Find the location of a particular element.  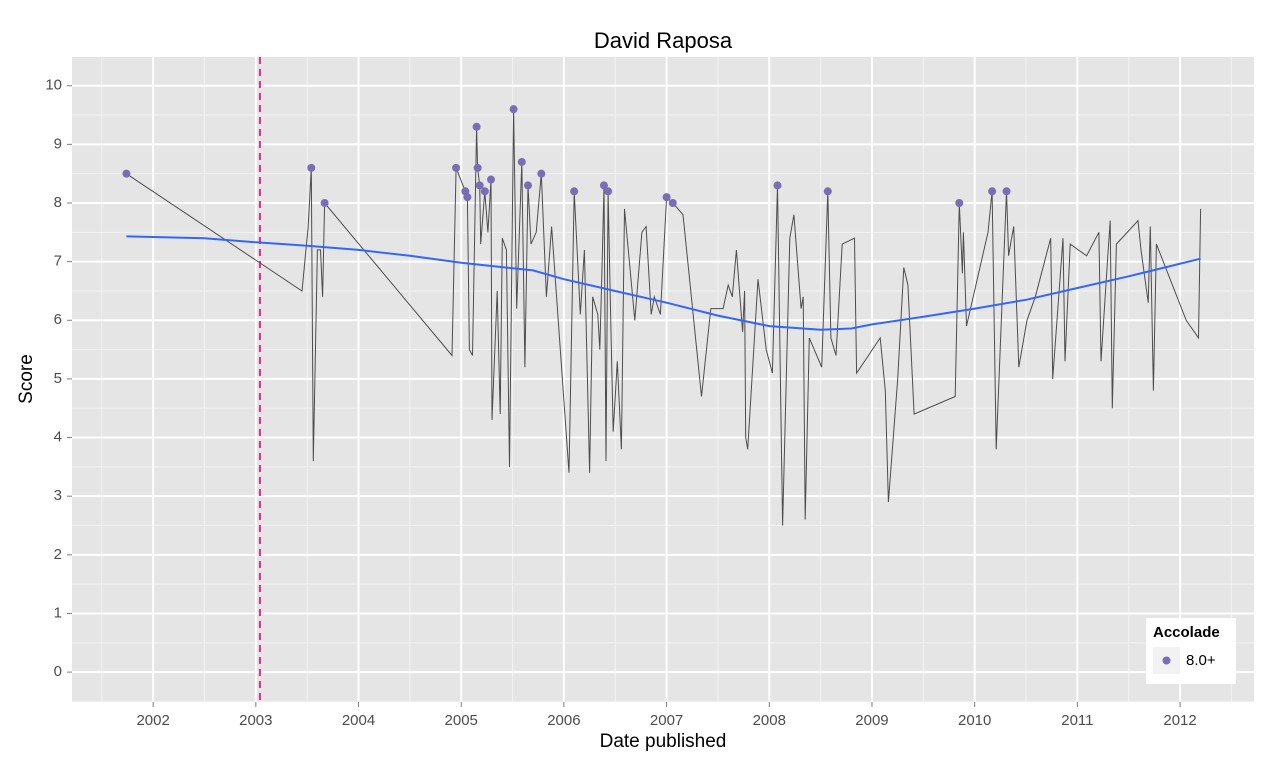

y-tick-label: 2 is located at coordinates (58, 554).